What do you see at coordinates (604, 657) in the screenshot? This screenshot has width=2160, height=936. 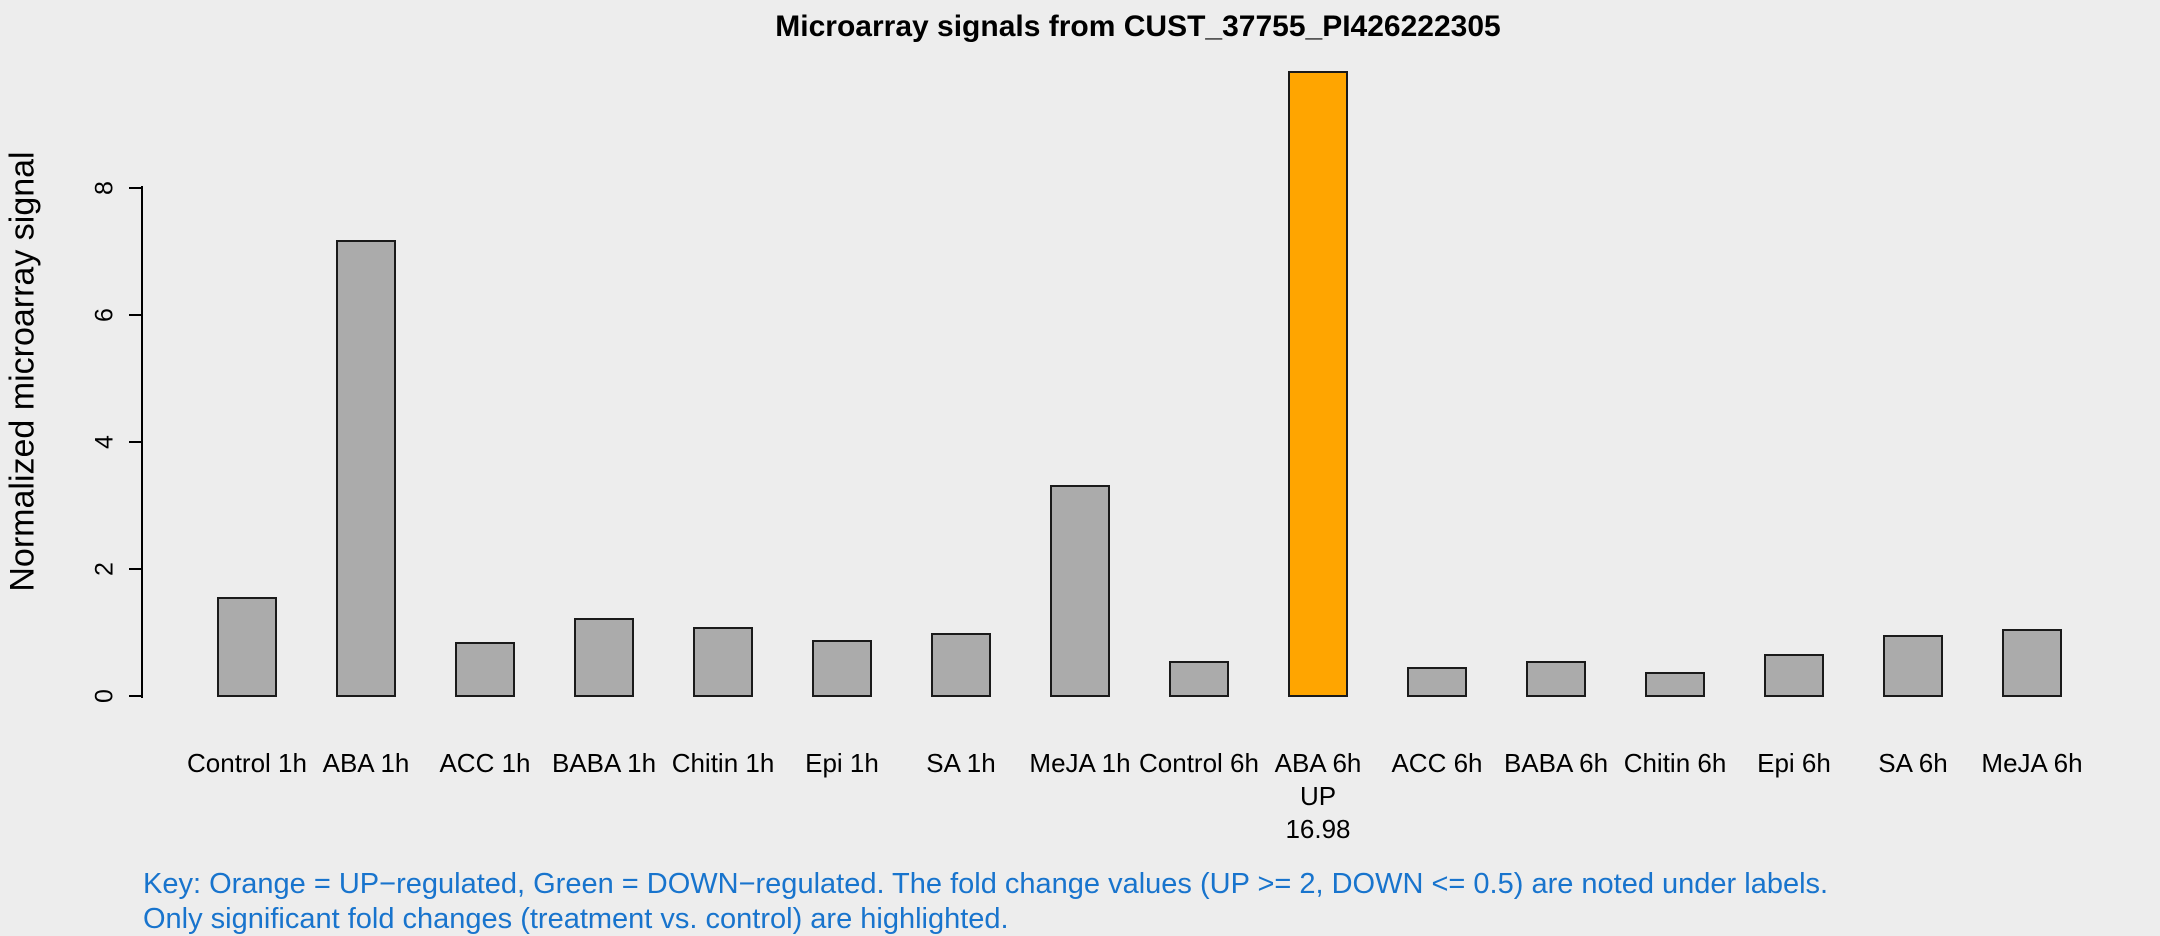 I see `bar-baba-1h` at bounding box center [604, 657].